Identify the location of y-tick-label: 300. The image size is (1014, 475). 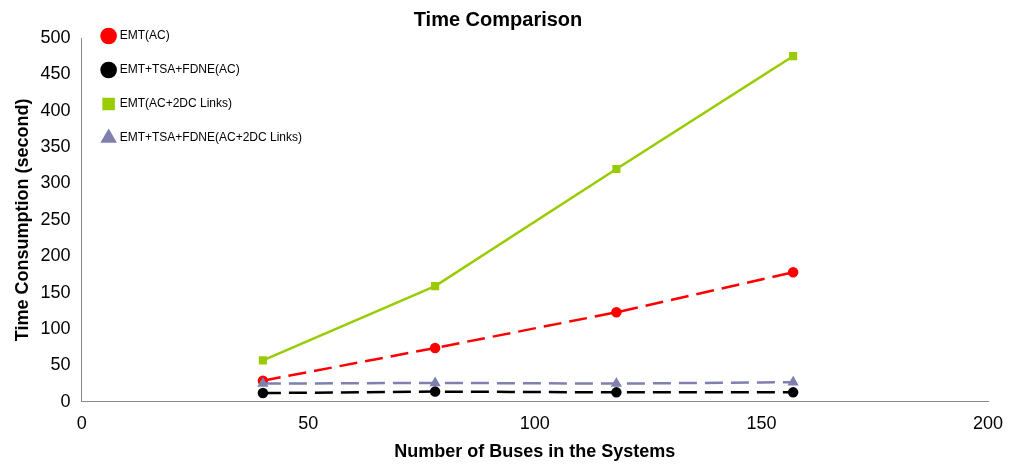
(55, 182).